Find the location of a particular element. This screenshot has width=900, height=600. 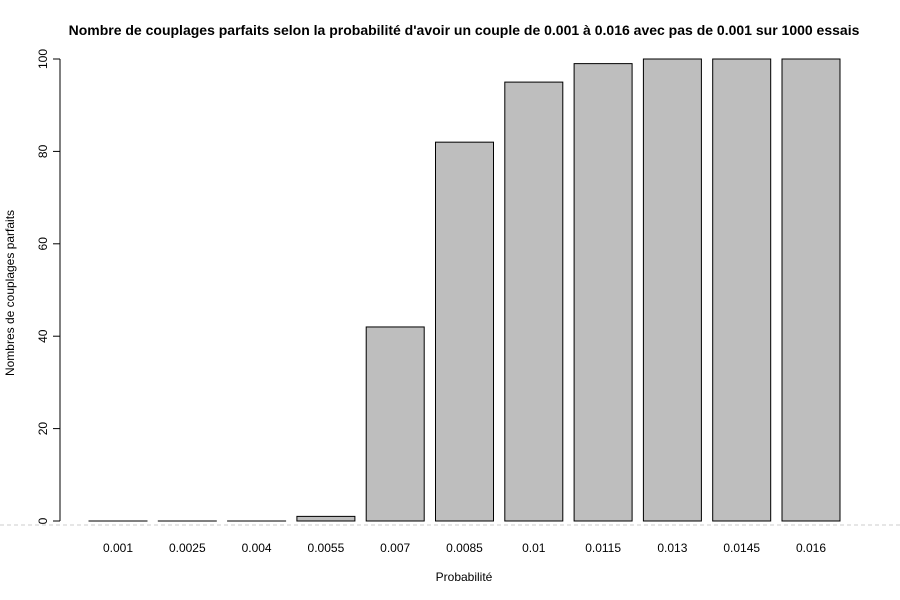

bar-0.01 is located at coordinates (534, 301).